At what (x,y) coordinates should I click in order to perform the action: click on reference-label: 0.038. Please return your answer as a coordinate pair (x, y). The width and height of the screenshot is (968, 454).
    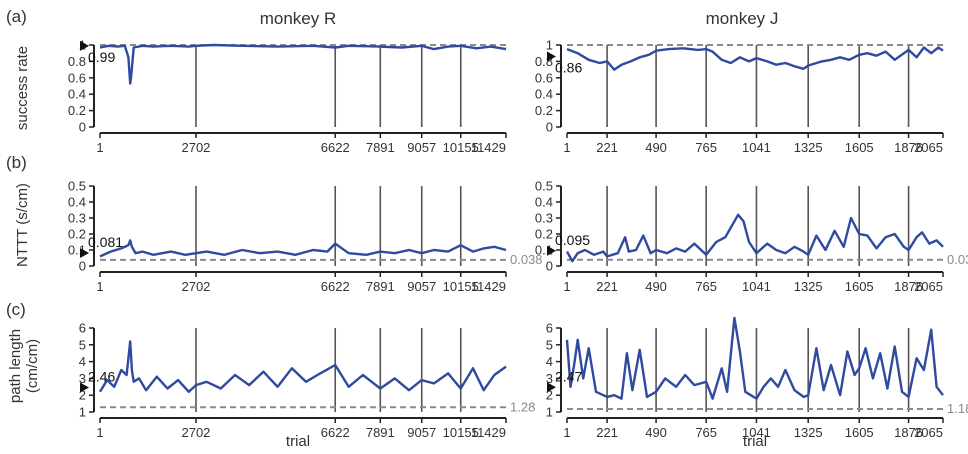
    Looking at the image, I should click on (526, 259).